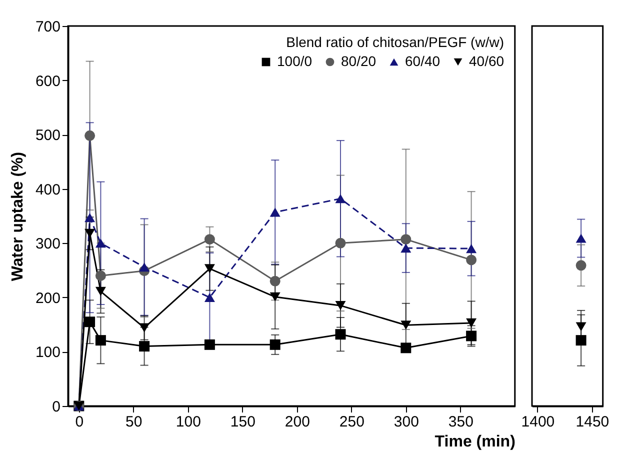 This screenshot has height=460, width=624. Describe the element at coordinates (461, 422) in the screenshot. I see `x-tick-label: 350` at that location.